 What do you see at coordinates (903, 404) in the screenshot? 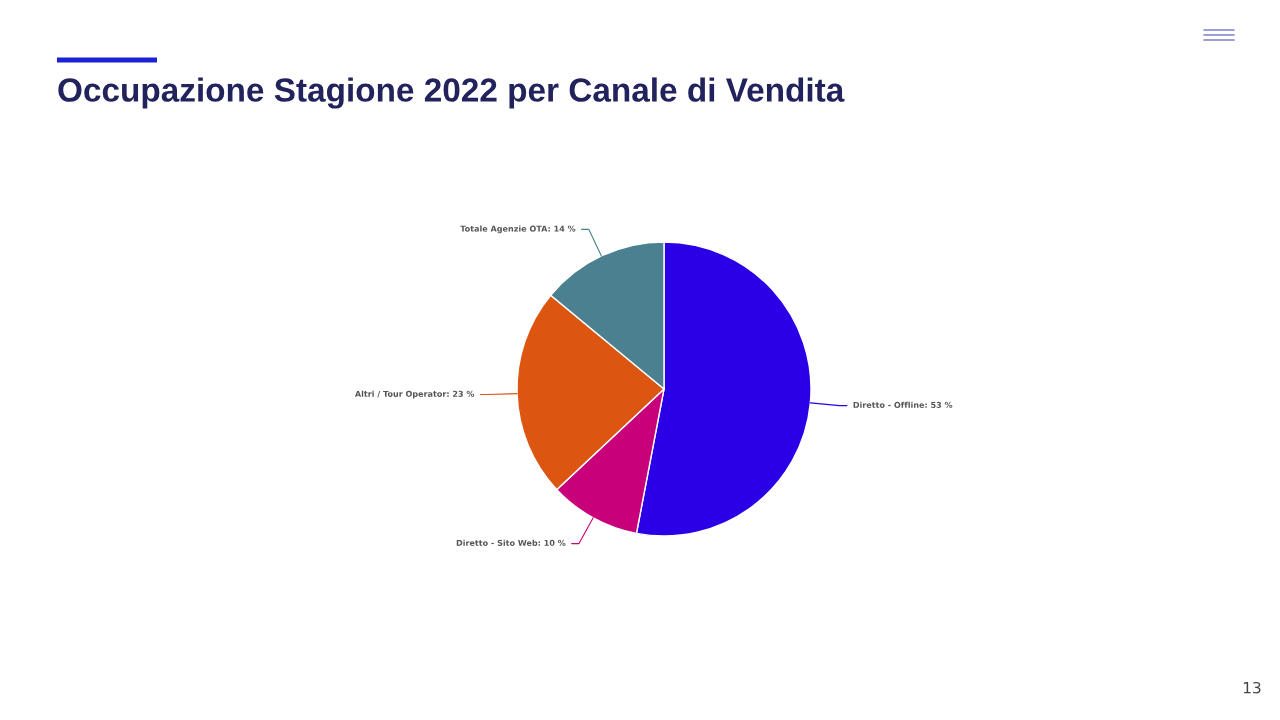
I see `slice-label: Diretto - Offline: 53 %` at bounding box center [903, 404].